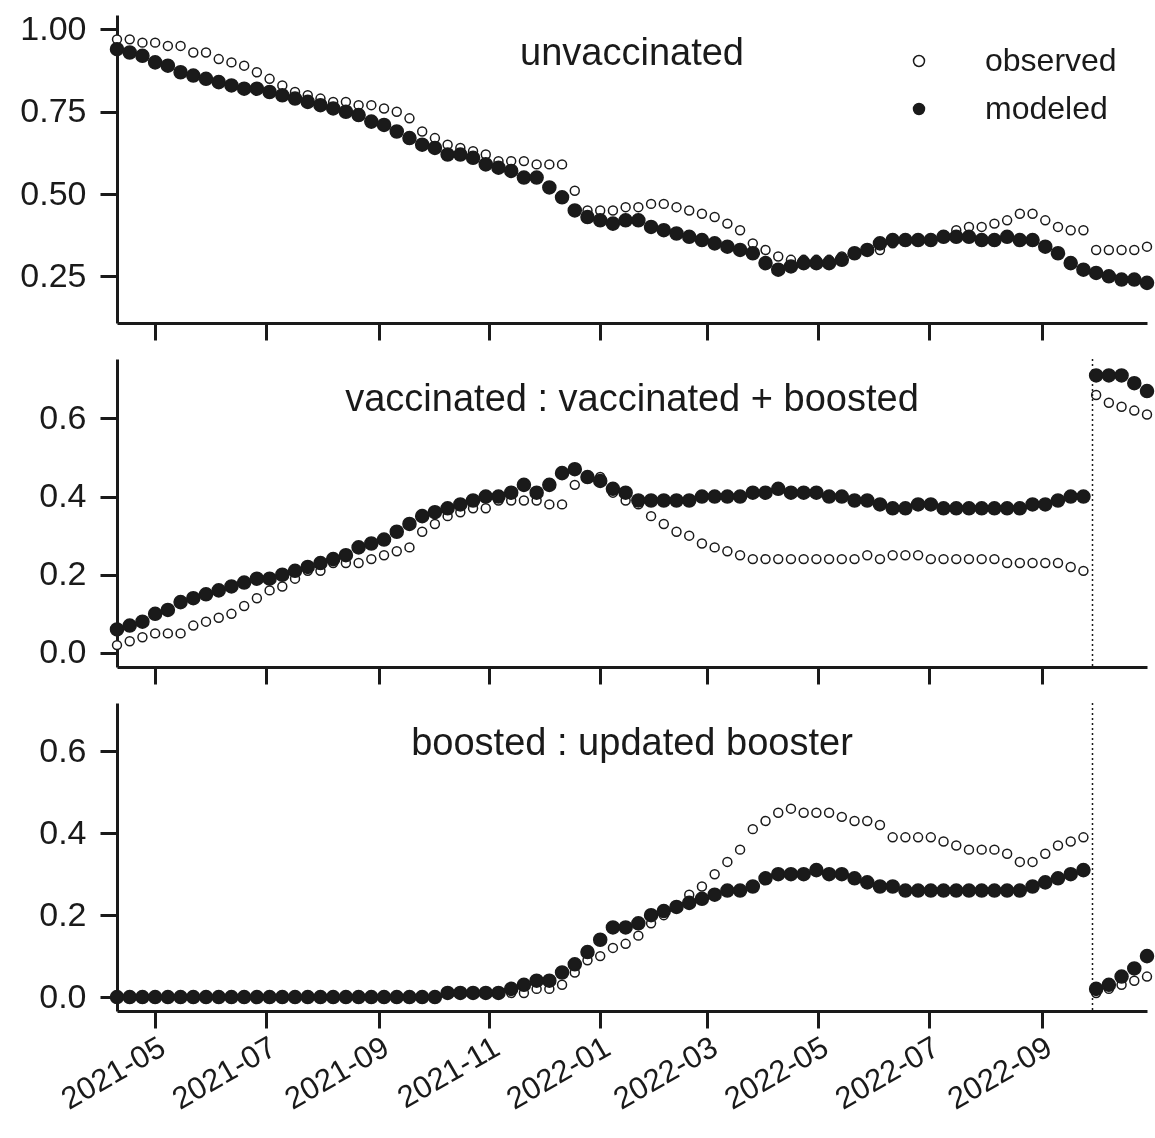 The height and width of the screenshot is (1138, 1155). What do you see at coordinates (53, 274) in the screenshot?
I see `y-tick-label: 0.25` at bounding box center [53, 274].